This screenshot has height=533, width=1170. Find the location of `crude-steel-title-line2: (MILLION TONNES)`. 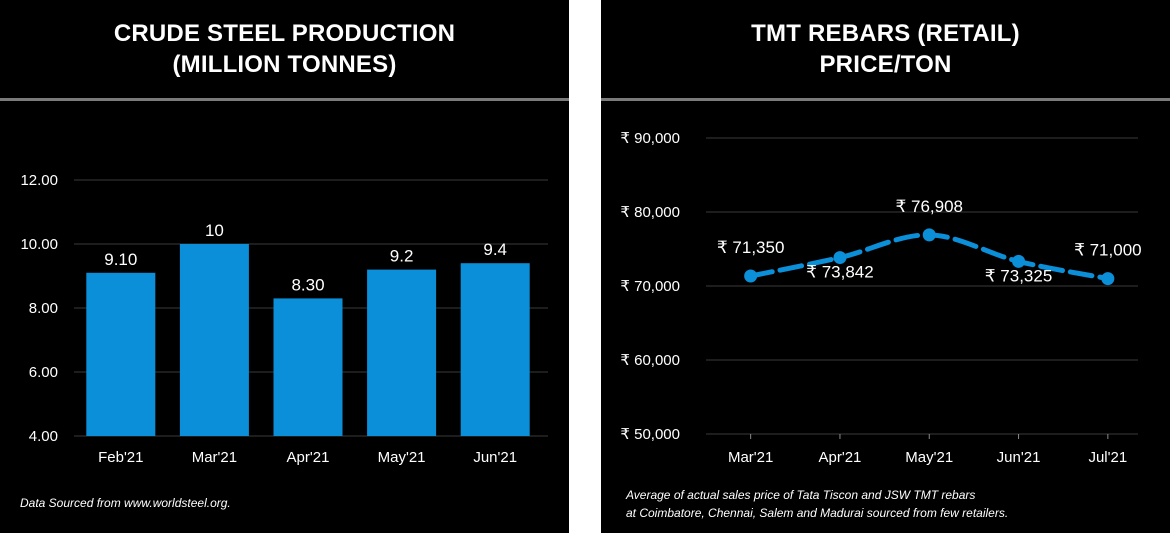

crude-steel-title-line2: (MILLION TONNES) is located at coordinates (284, 64).